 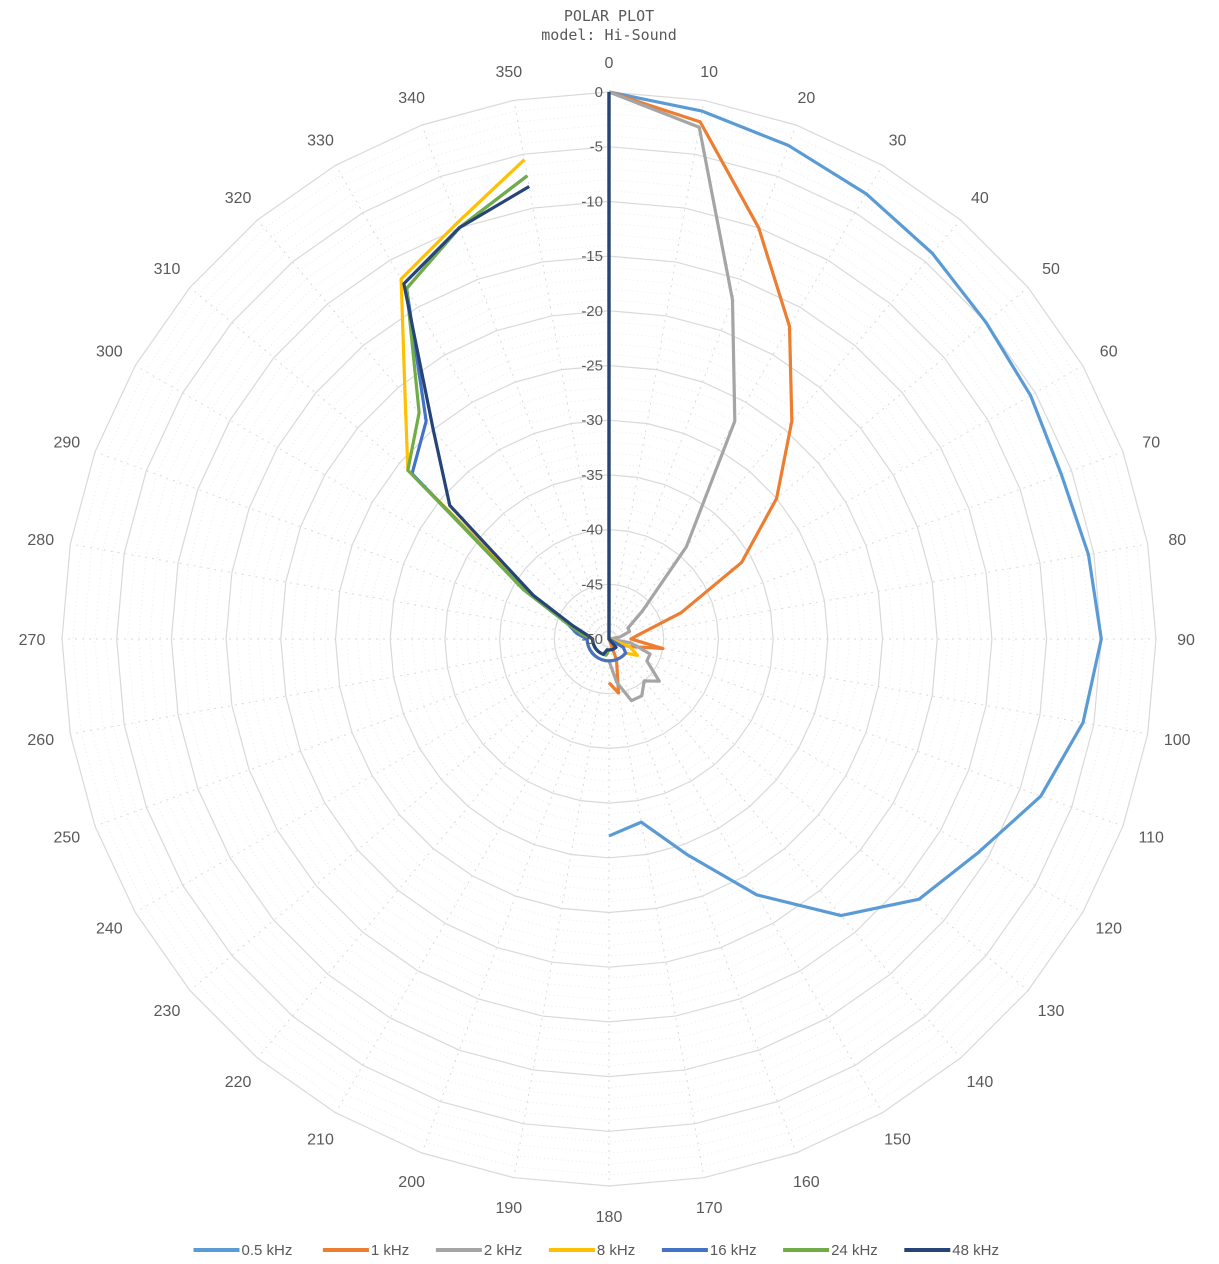 I want to click on angle-label: 110, so click(x=1151, y=837).